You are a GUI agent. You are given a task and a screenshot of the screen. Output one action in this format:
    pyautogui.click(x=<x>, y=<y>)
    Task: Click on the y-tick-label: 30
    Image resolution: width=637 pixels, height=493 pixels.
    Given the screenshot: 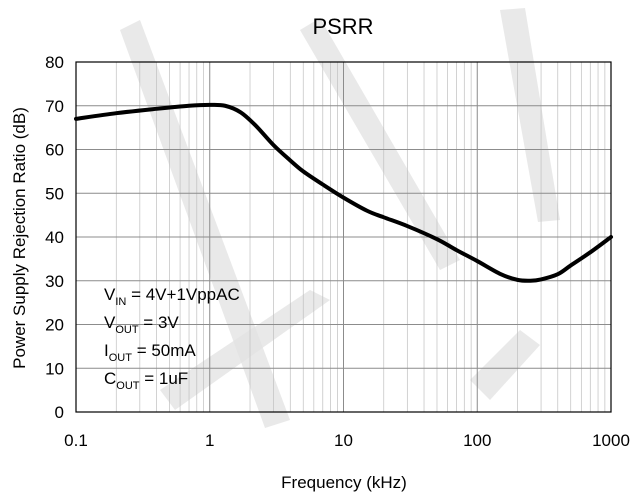 What is the action you would take?
    pyautogui.click(x=54, y=281)
    